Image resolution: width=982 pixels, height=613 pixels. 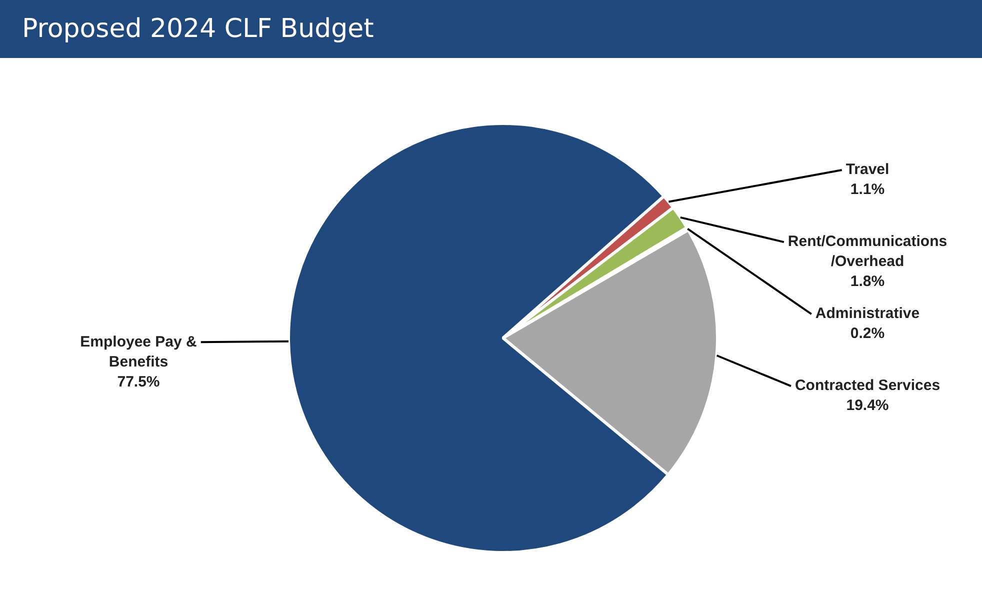 What do you see at coordinates (868, 169) in the screenshot?
I see `slice-label: Travel` at bounding box center [868, 169].